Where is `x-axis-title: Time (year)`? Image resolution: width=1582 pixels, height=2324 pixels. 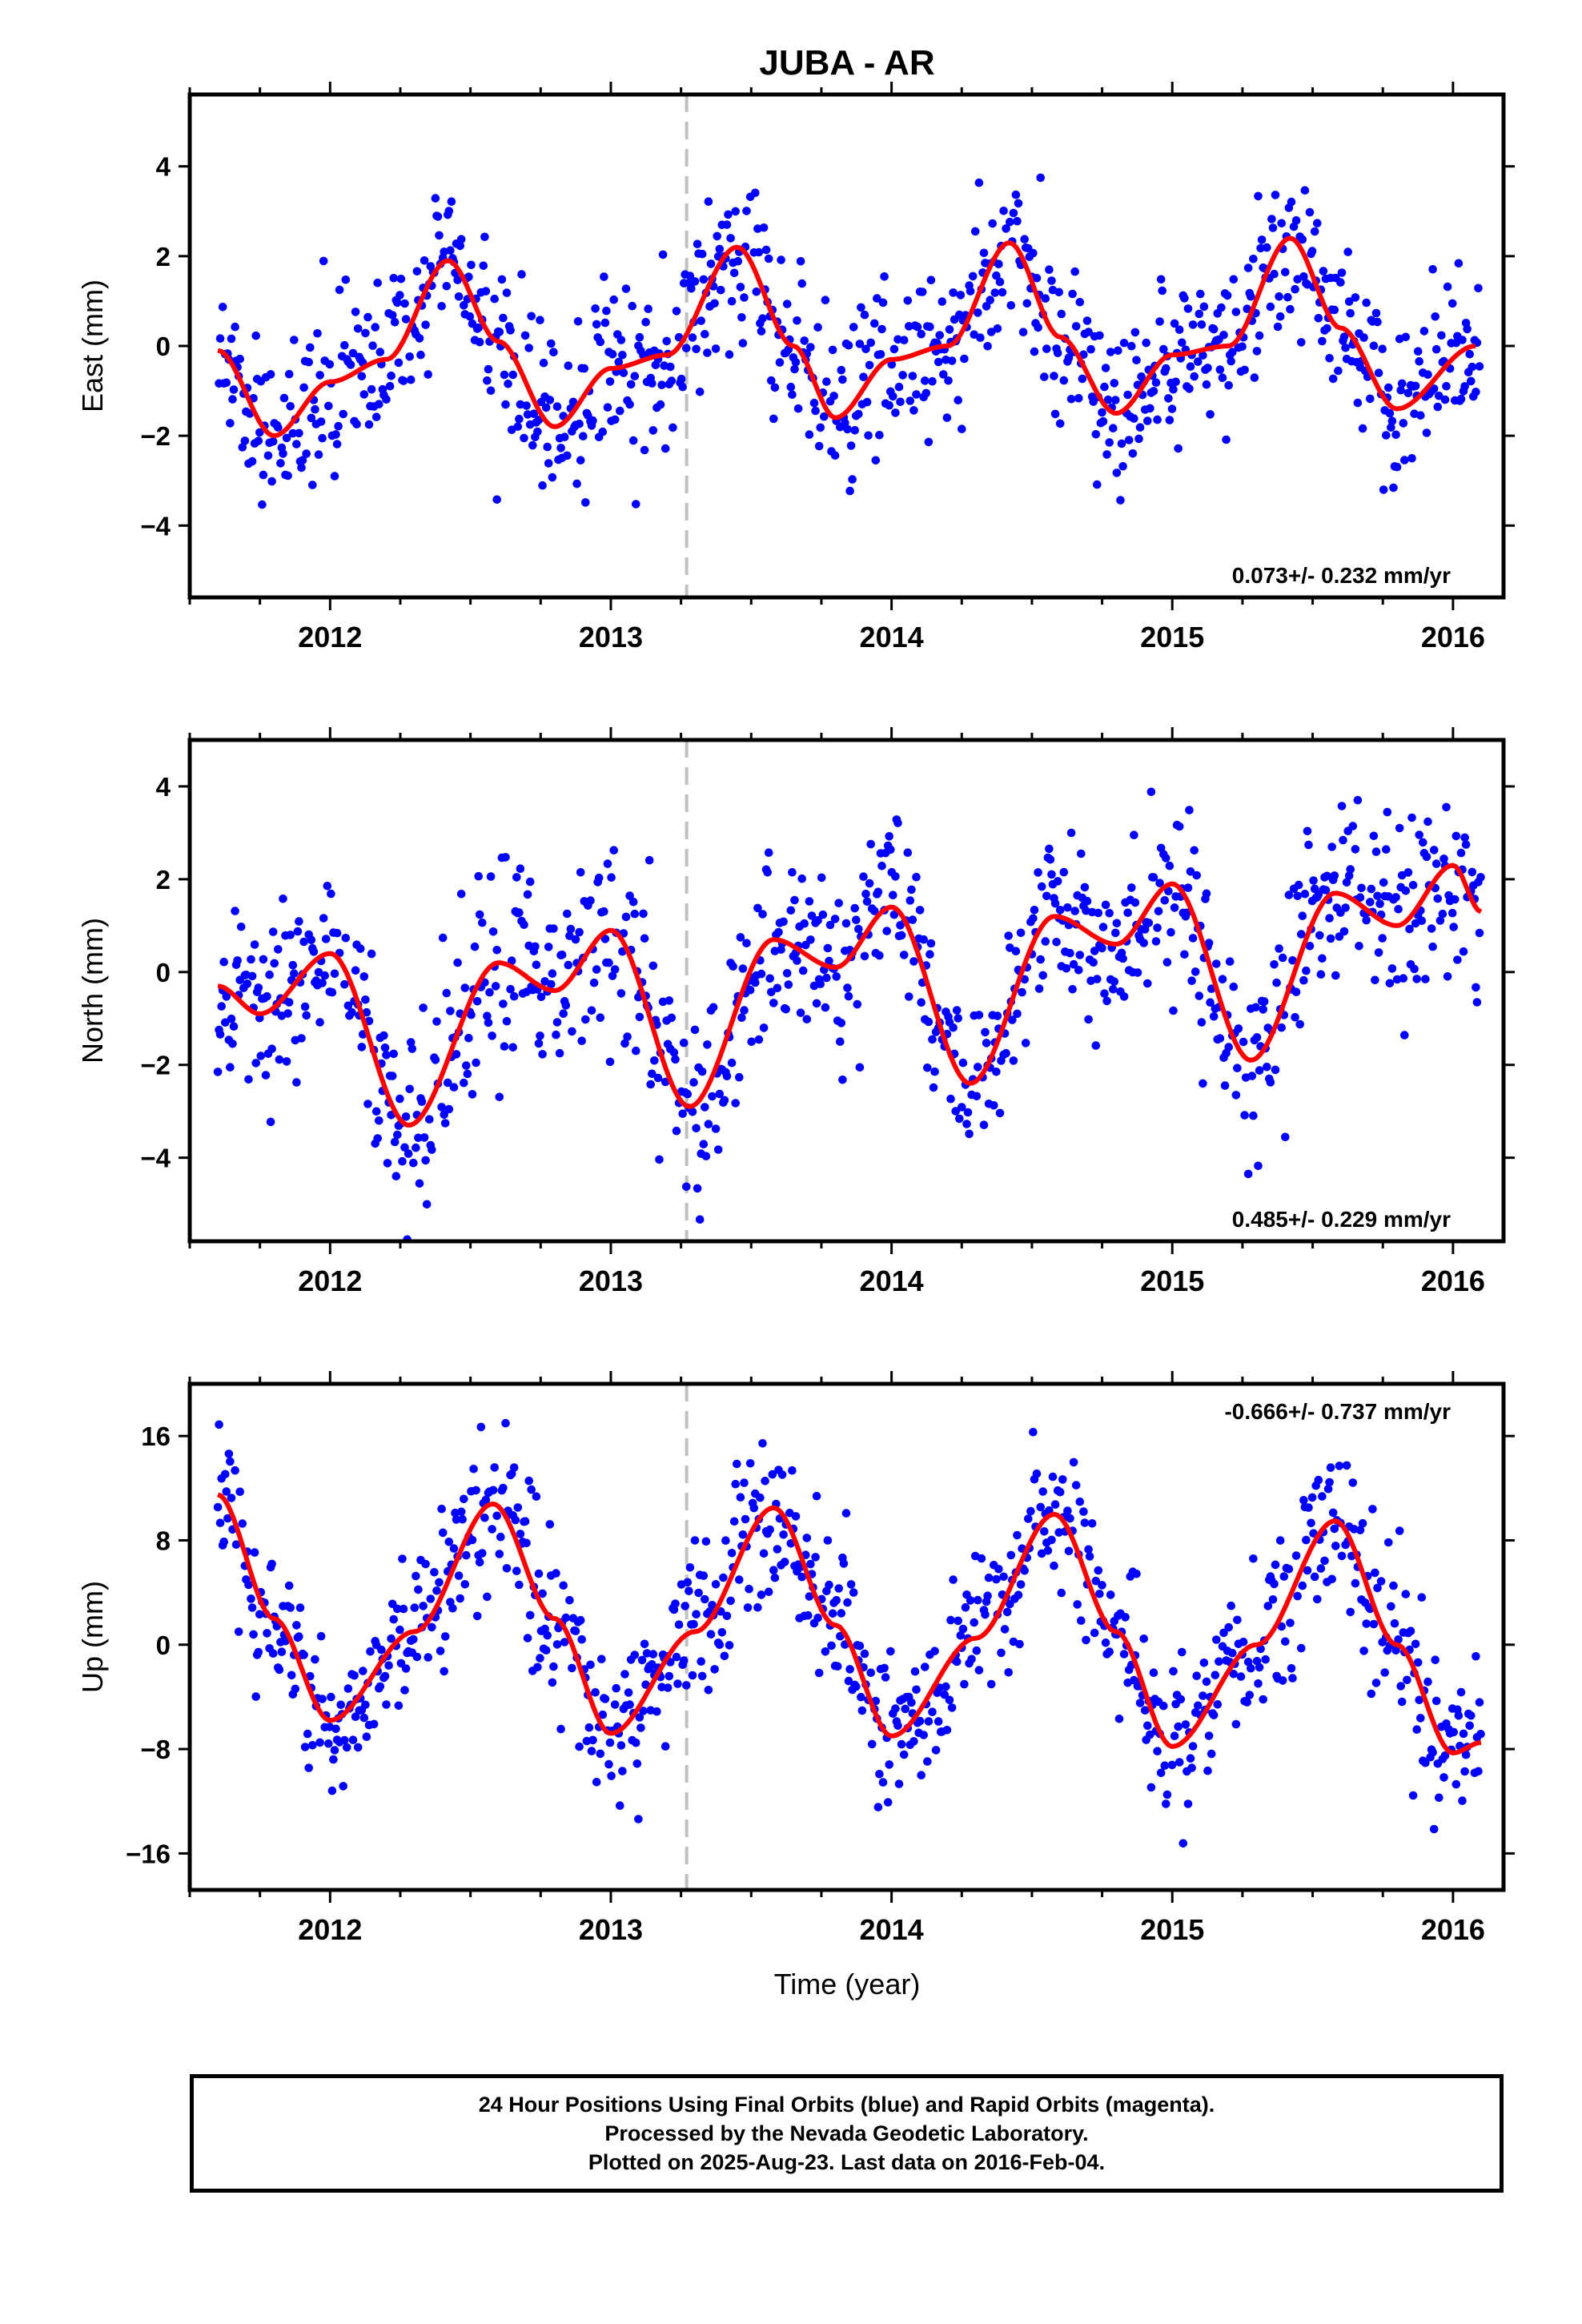 x-axis-title: Time (year) is located at coordinates (847, 1984).